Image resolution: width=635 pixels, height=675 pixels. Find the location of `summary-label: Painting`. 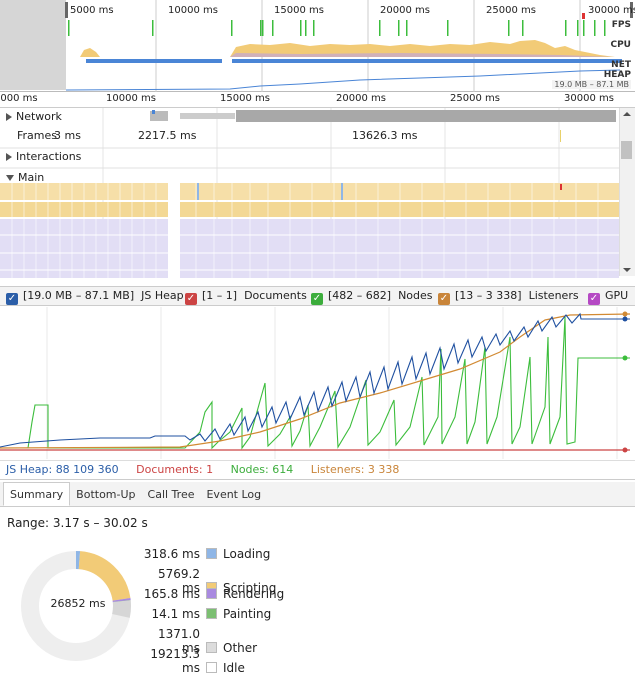

summary-label: Painting is located at coordinates (247, 614).